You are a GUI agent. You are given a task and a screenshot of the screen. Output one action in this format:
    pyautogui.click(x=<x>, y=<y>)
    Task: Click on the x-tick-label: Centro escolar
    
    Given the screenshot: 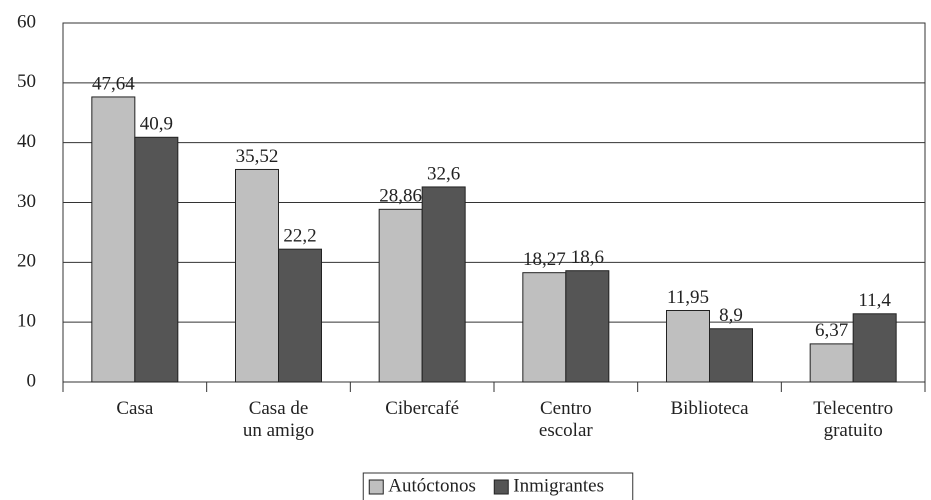 What is the action you would take?
    pyautogui.click(x=565, y=419)
    